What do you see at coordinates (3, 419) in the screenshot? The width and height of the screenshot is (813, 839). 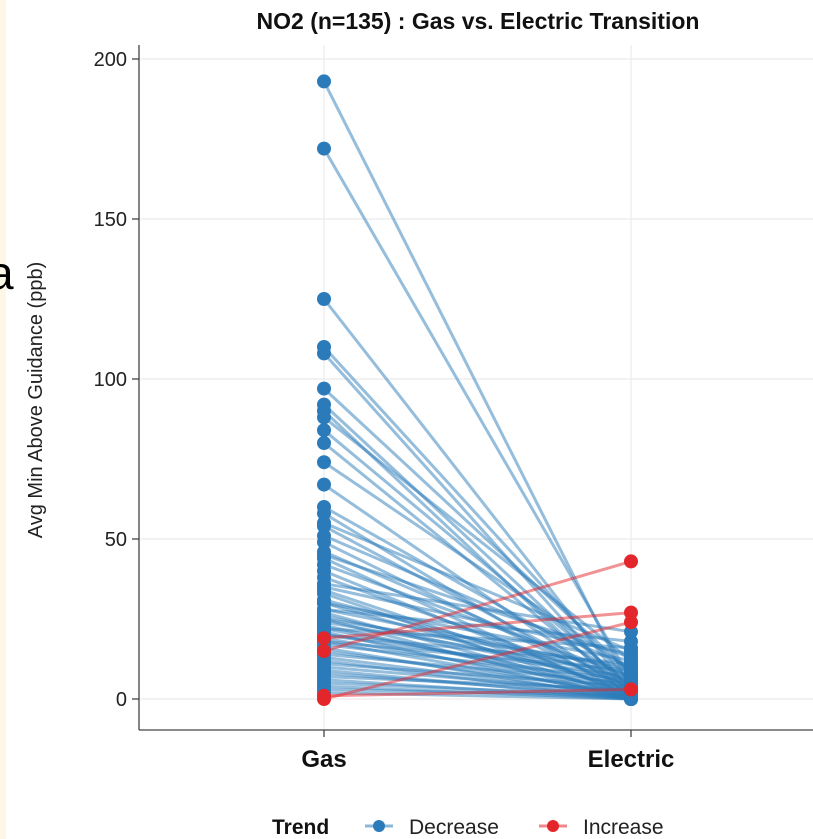 I see `left-edge-strip` at bounding box center [3, 419].